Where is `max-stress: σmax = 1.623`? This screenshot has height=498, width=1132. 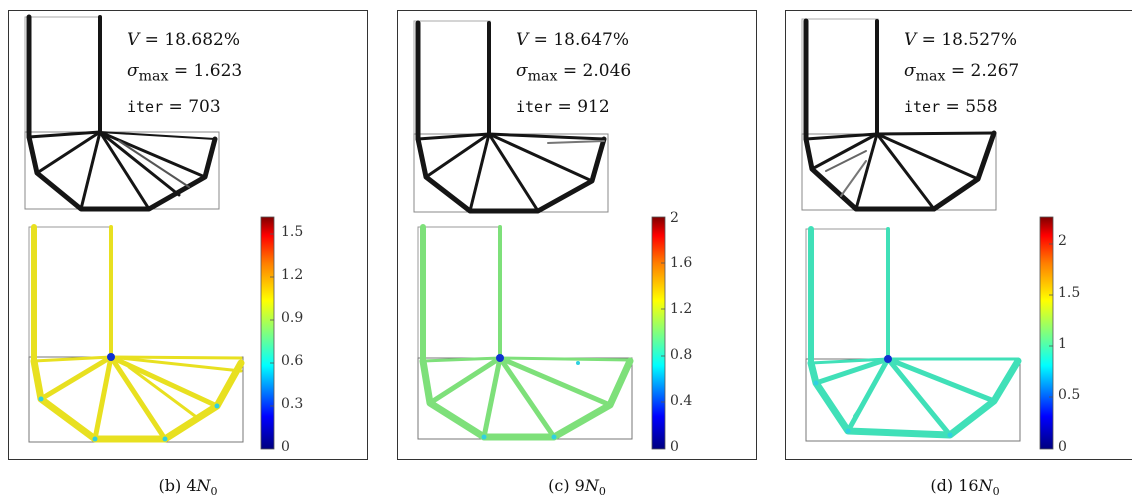
max-stress: σmax = 1.623 is located at coordinates (185, 73).